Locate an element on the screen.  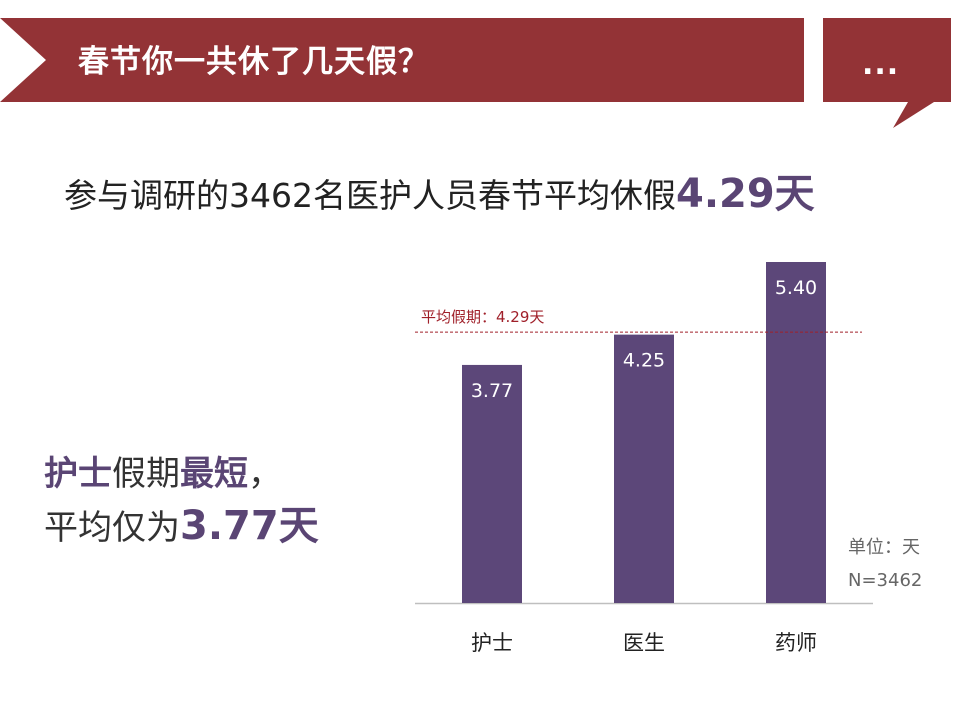
title-ribbon is located at coordinates (402, 60).